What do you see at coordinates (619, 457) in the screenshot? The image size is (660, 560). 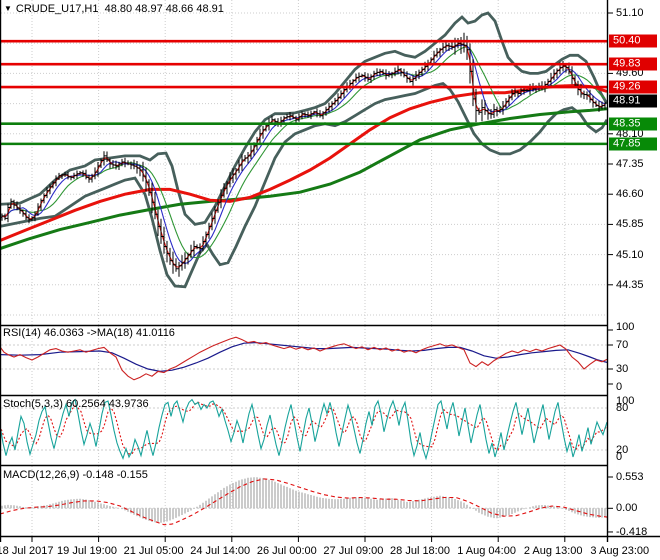 I see `stoch-axis-label: 0` at bounding box center [619, 457].